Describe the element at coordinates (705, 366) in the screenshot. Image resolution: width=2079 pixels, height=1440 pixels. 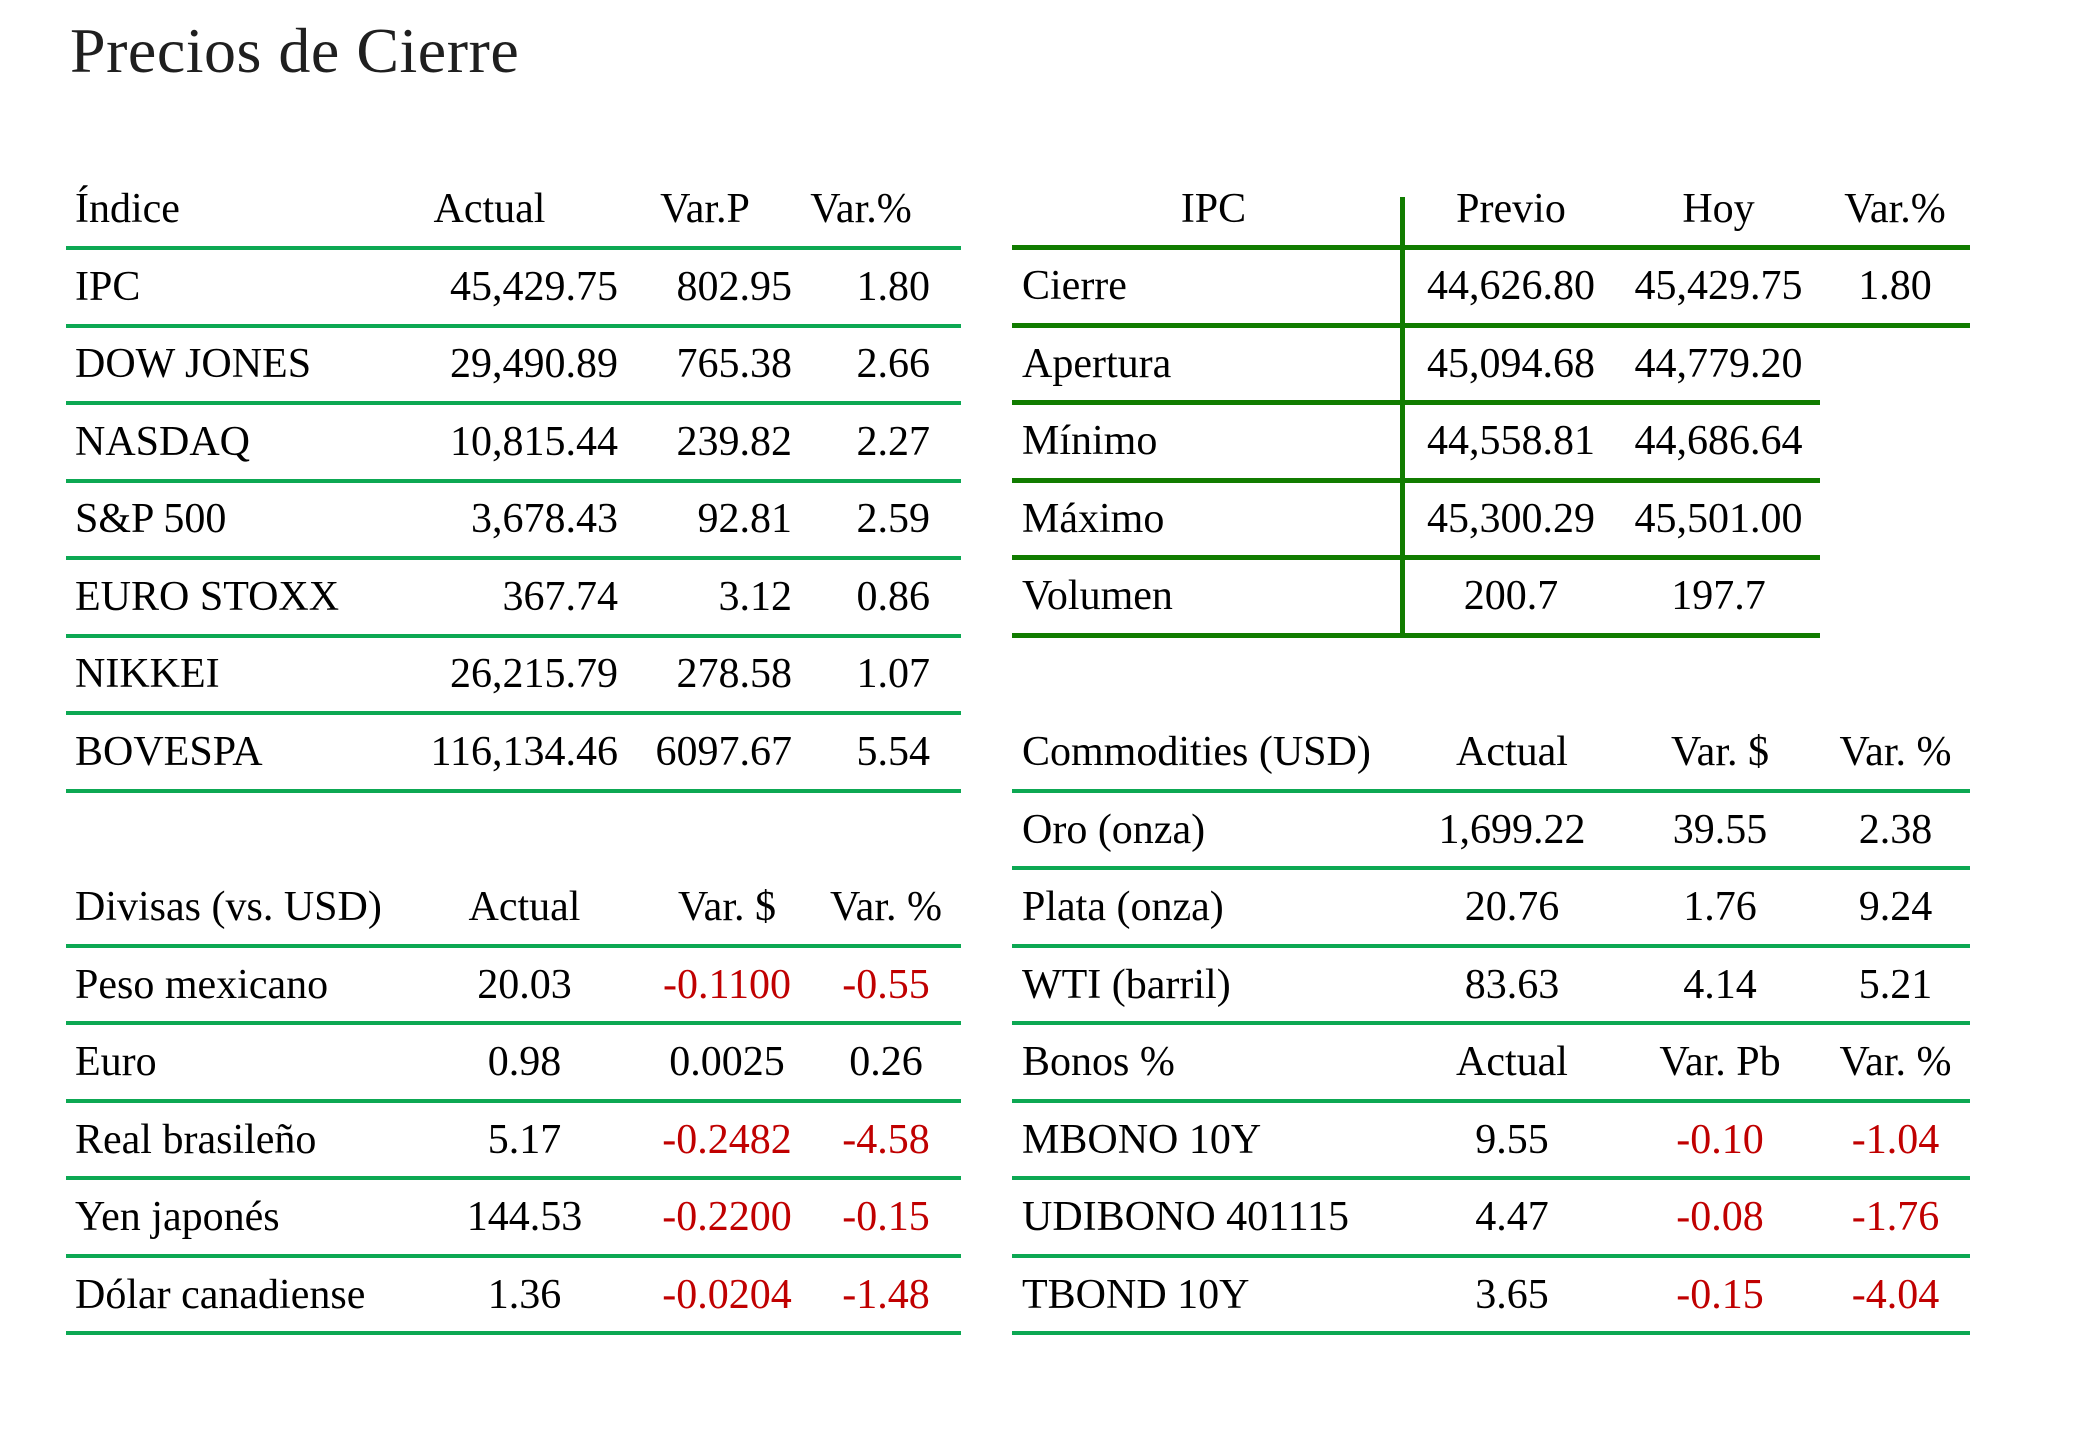
I see `data-cell: 765.38` at that location.